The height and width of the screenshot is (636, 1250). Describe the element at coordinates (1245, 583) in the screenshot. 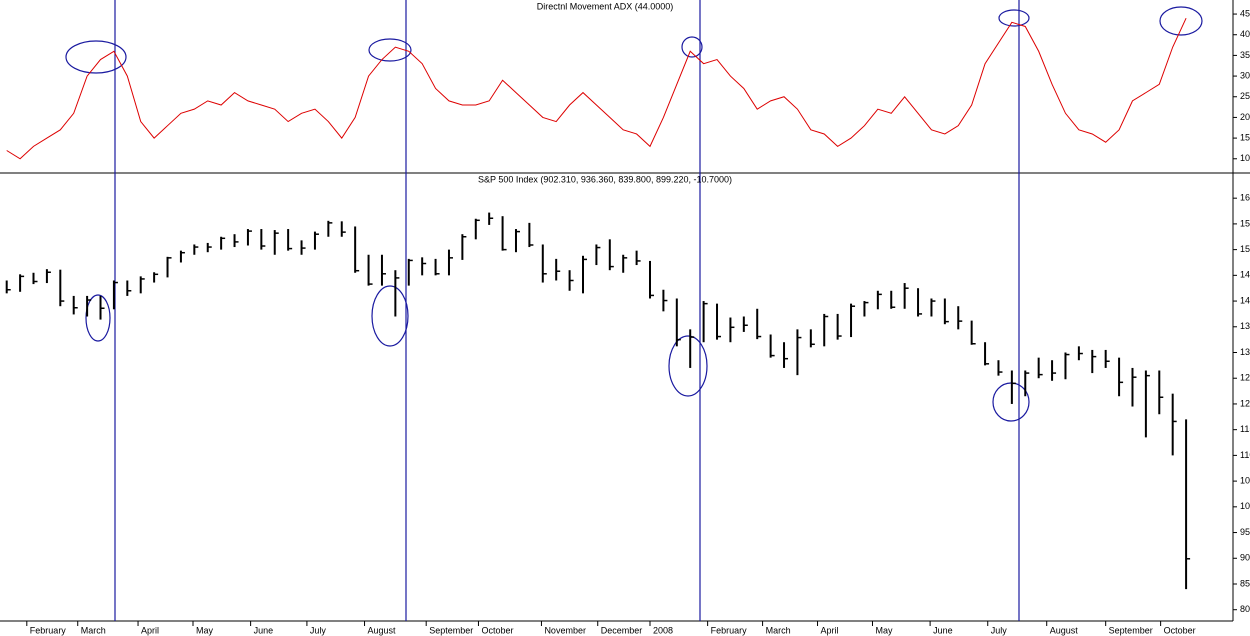

I see `y-tick-label: 850` at that location.